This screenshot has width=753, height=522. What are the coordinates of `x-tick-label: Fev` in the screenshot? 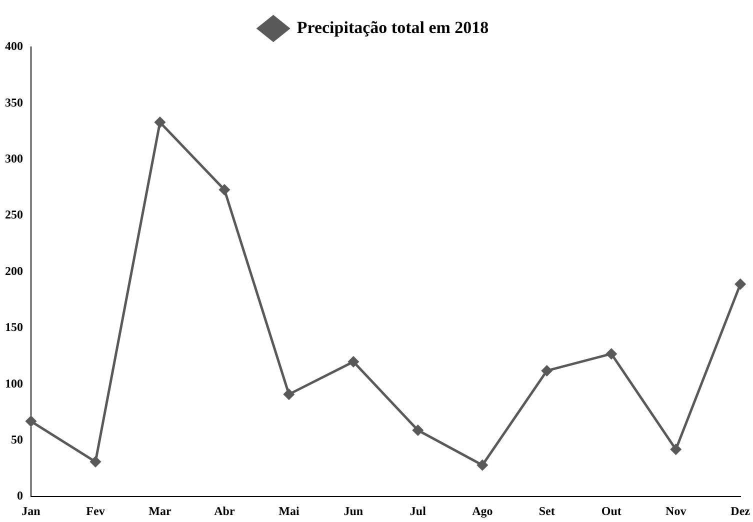 It's located at (95, 511).